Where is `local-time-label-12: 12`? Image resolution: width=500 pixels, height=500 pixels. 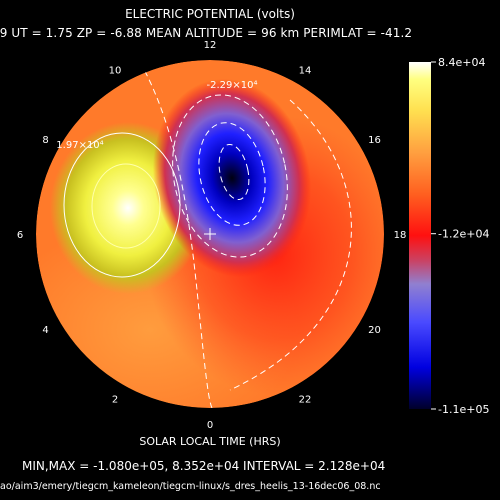 local-time-label-12: 12 is located at coordinates (210, 45).